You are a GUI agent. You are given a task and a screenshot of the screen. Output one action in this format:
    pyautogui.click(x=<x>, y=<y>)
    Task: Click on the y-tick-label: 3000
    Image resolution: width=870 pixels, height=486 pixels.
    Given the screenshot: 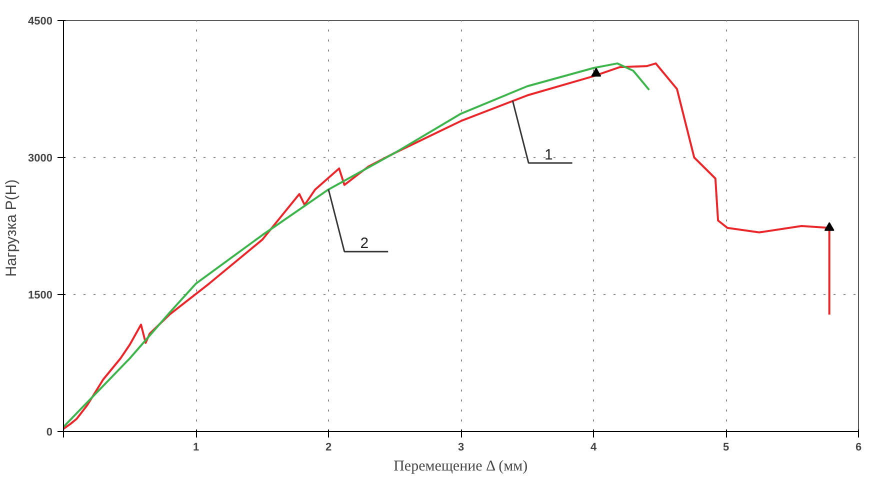 What is the action you would take?
    pyautogui.click(x=40, y=158)
    